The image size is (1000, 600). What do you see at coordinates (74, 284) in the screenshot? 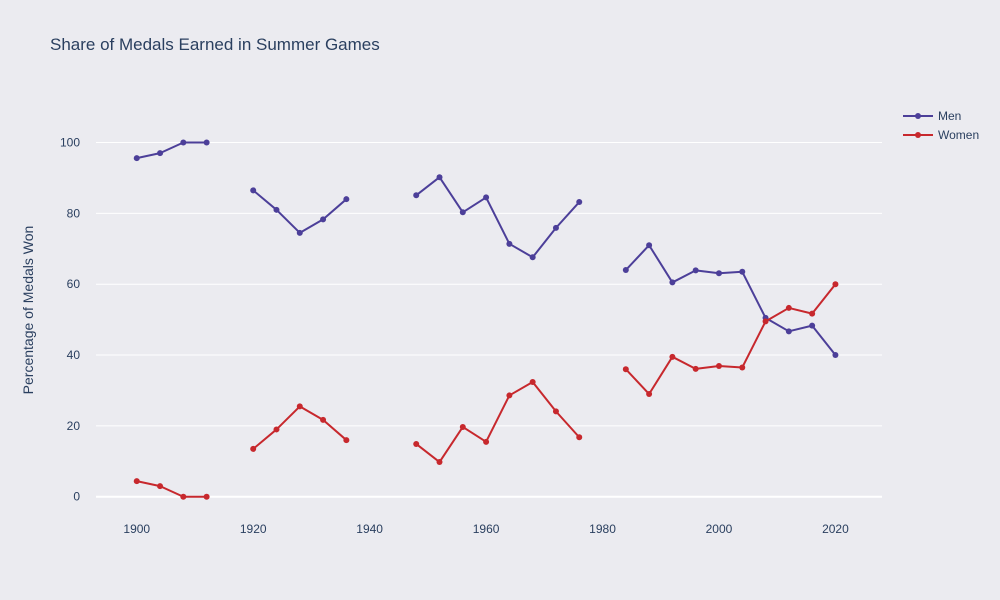
I see `y-tick-label: 60` at bounding box center [74, 284].